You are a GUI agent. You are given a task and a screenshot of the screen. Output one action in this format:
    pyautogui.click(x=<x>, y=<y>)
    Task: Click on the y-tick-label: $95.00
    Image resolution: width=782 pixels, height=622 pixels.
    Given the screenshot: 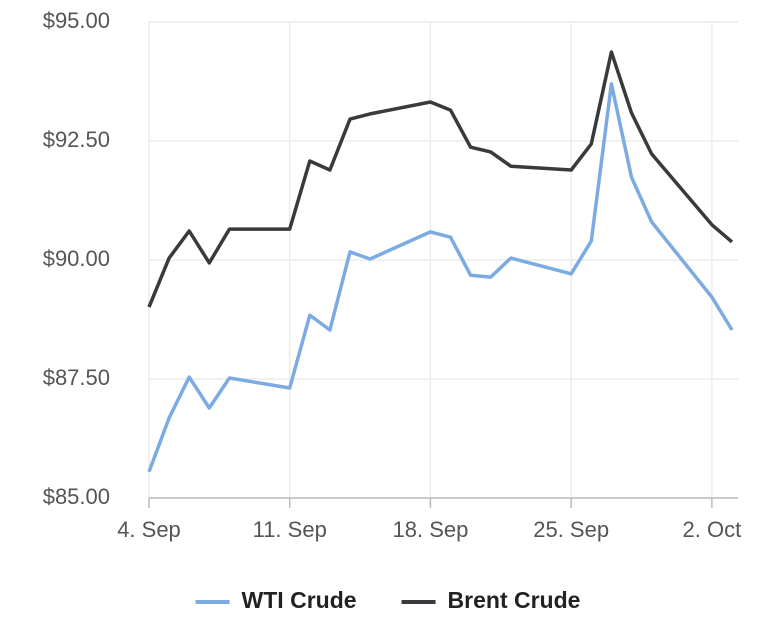 What is the action you would take?
    pyautogui.click(x=76, y=20)
    